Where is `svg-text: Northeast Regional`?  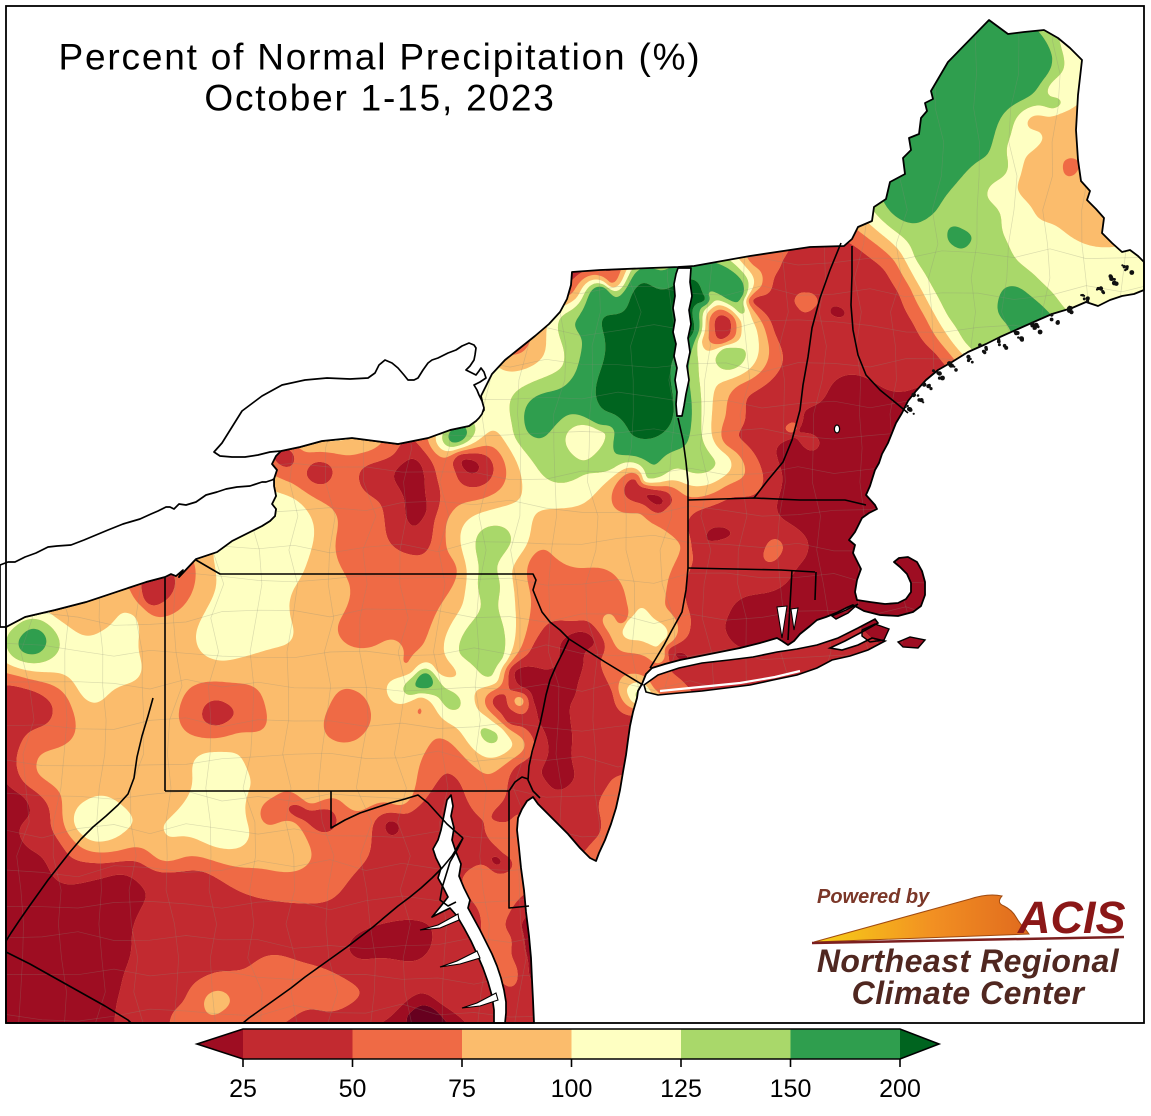 svg-text: Northeast Regional is located at coordinates (968, 961).